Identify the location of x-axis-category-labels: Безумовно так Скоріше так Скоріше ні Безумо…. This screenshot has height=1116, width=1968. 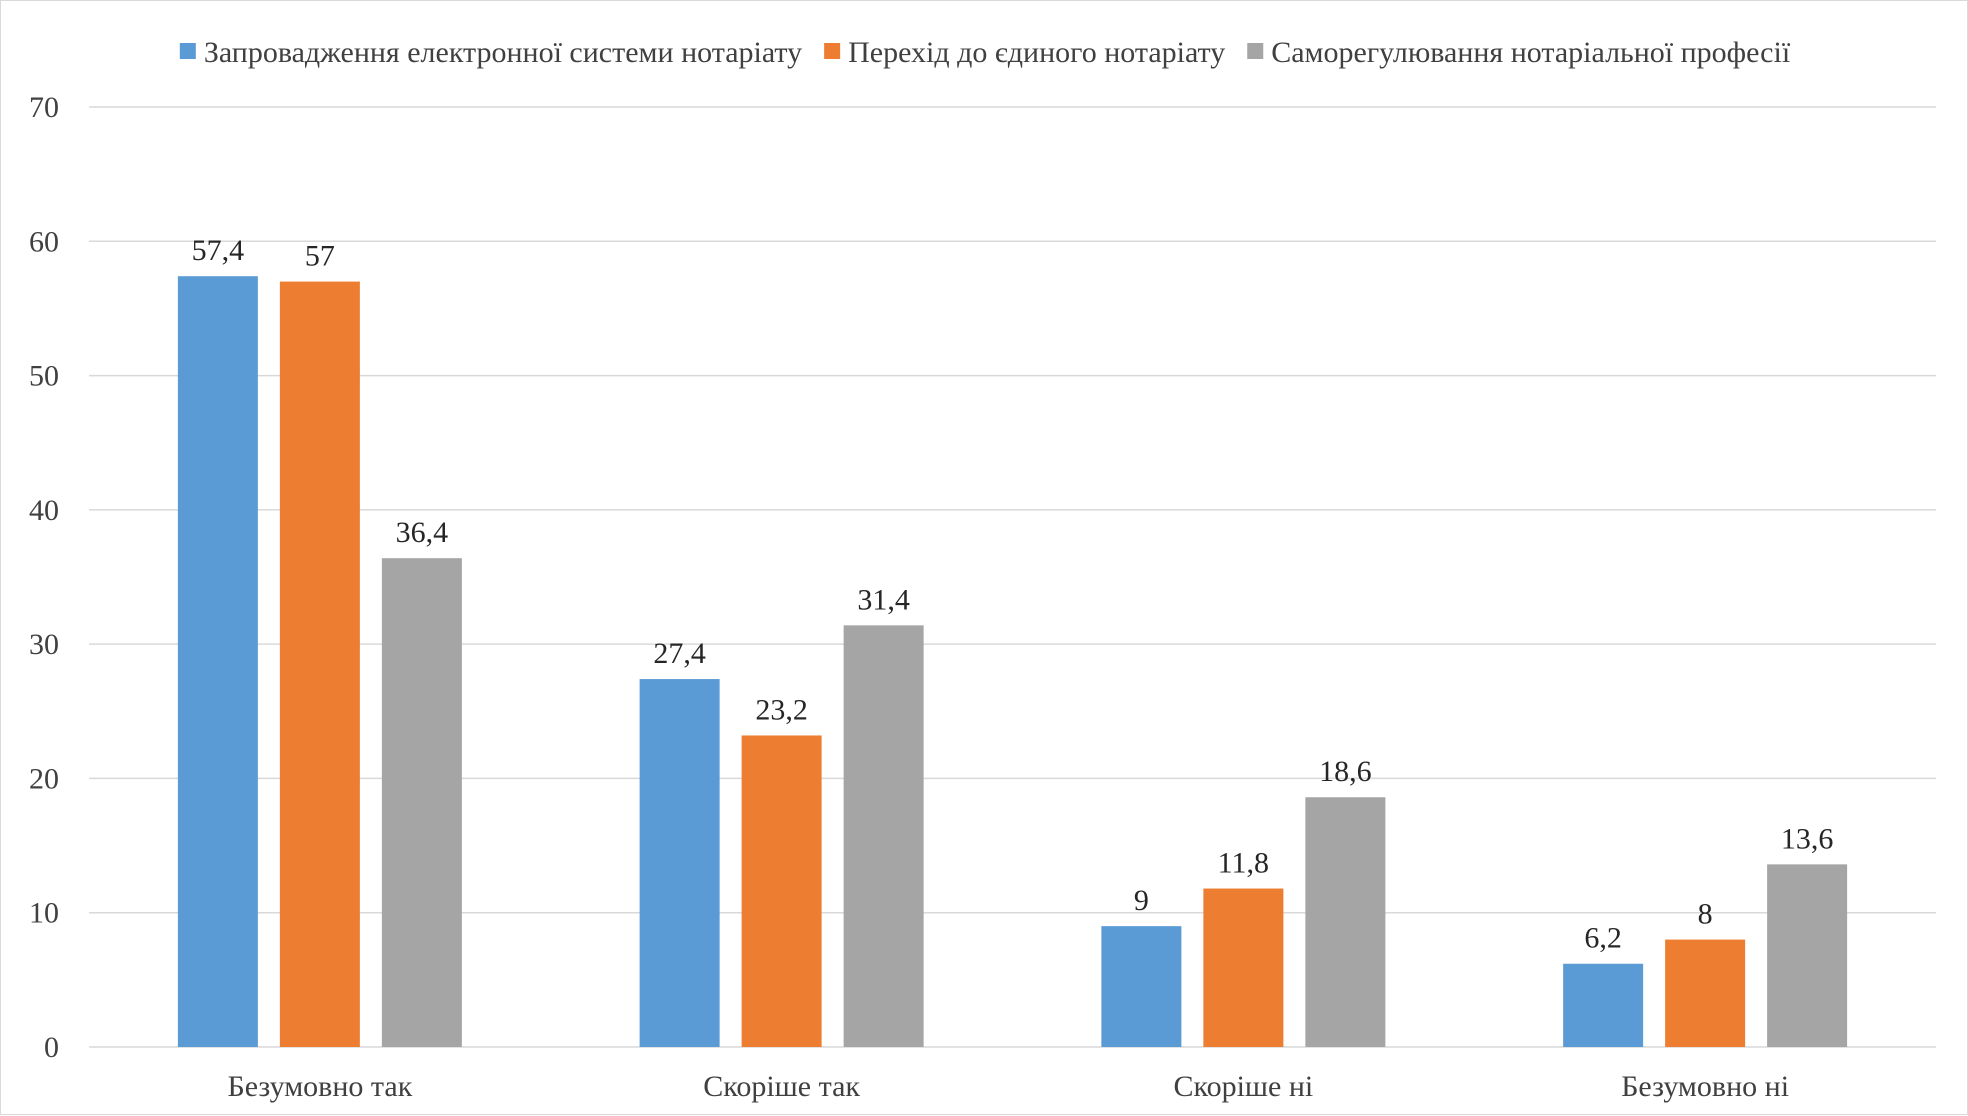
(1008, 1086).